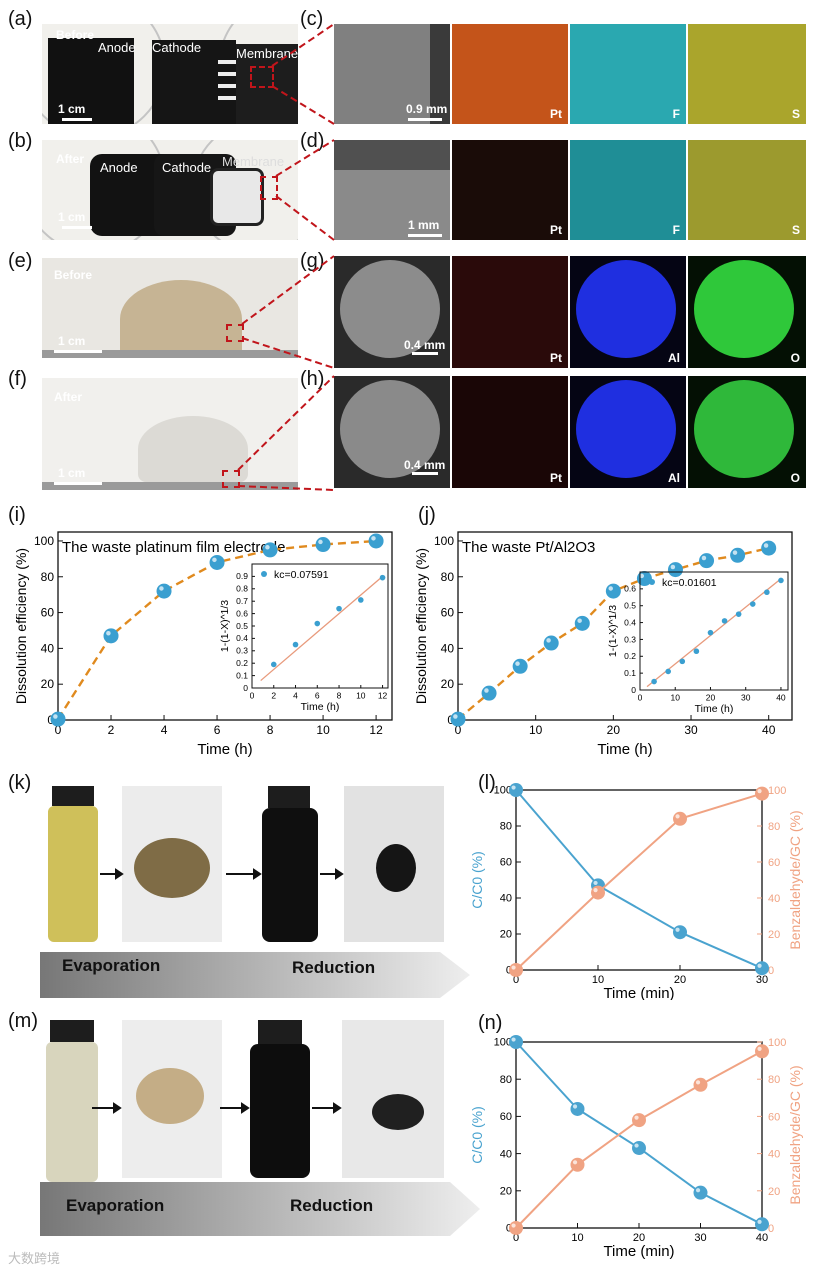 The height and width of the screenshot is (1271, 819). I want to click on inset-fit-line, so click(321, 628).